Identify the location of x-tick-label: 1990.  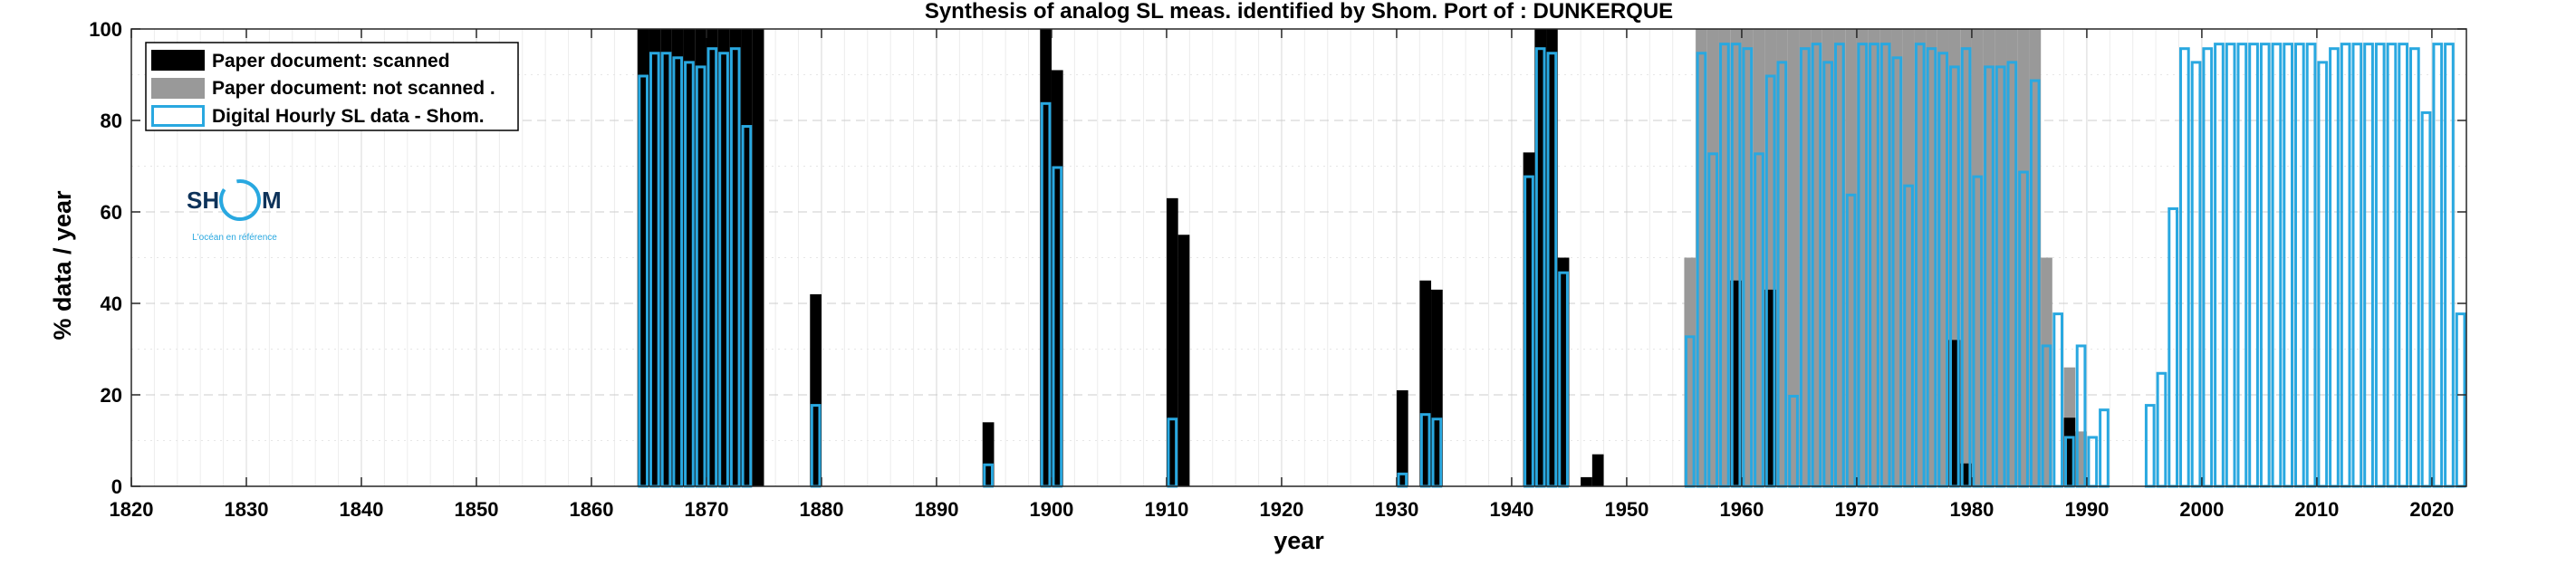
(2086, 509).